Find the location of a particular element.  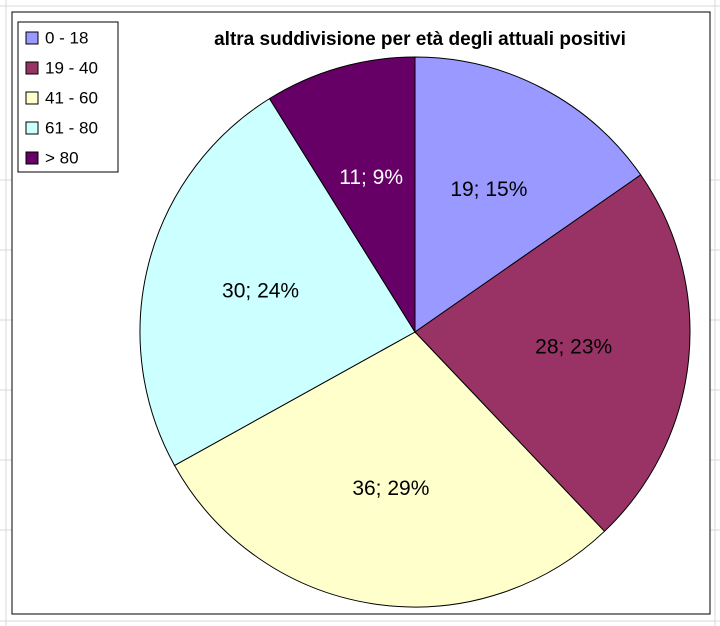

data-label: 11; 9% is located at coordinates (371, 177).